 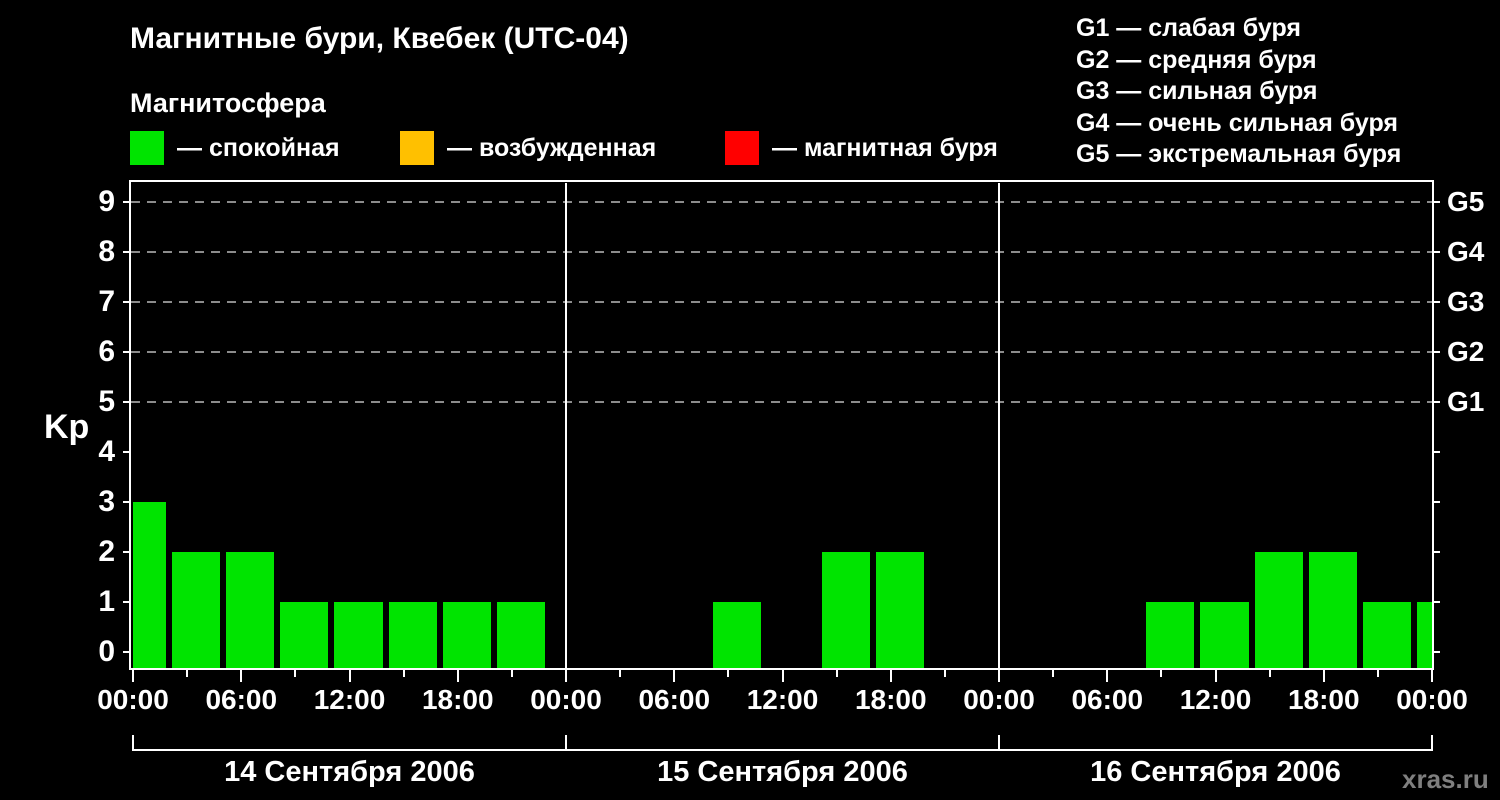 I want to click on g-scale-label-g2: G2, so click(x=1466, y=351).